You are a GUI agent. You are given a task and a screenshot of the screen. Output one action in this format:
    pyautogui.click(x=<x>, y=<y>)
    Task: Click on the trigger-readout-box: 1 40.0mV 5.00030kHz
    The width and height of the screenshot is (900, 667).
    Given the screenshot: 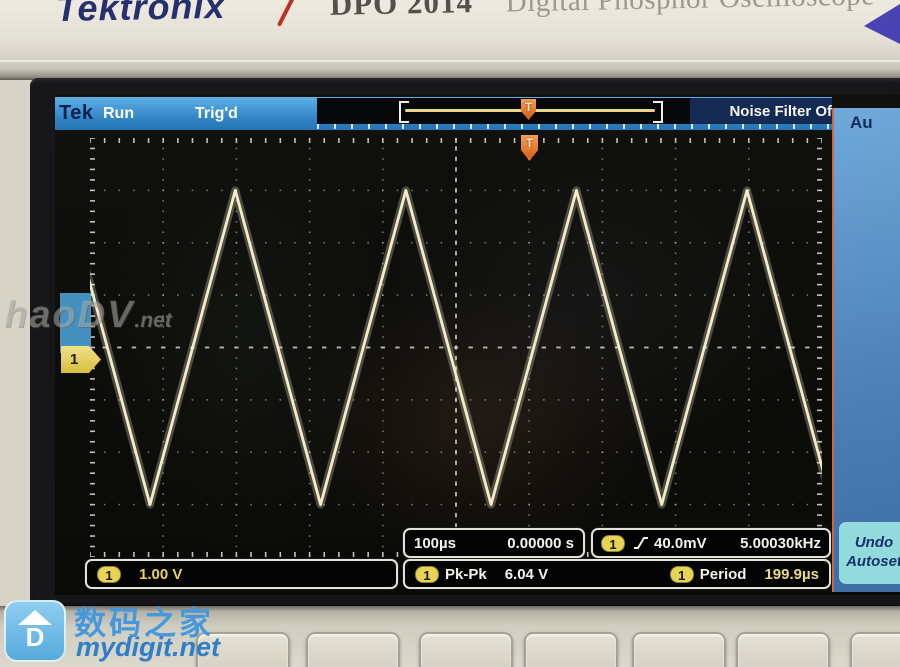 What is the action you would take?
    pyautogui.click(x=711, y=543)
    